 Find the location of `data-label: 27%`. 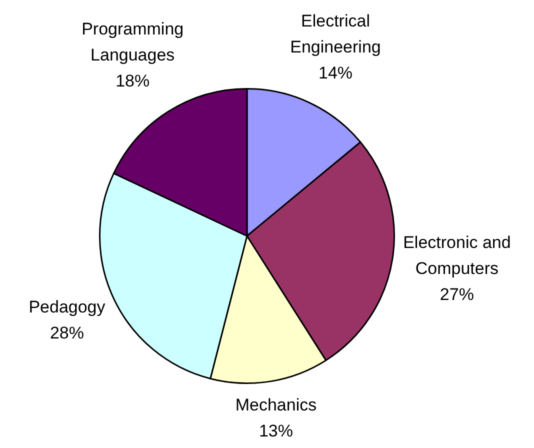

data-label: 27% is located at coordinates (457, 294).